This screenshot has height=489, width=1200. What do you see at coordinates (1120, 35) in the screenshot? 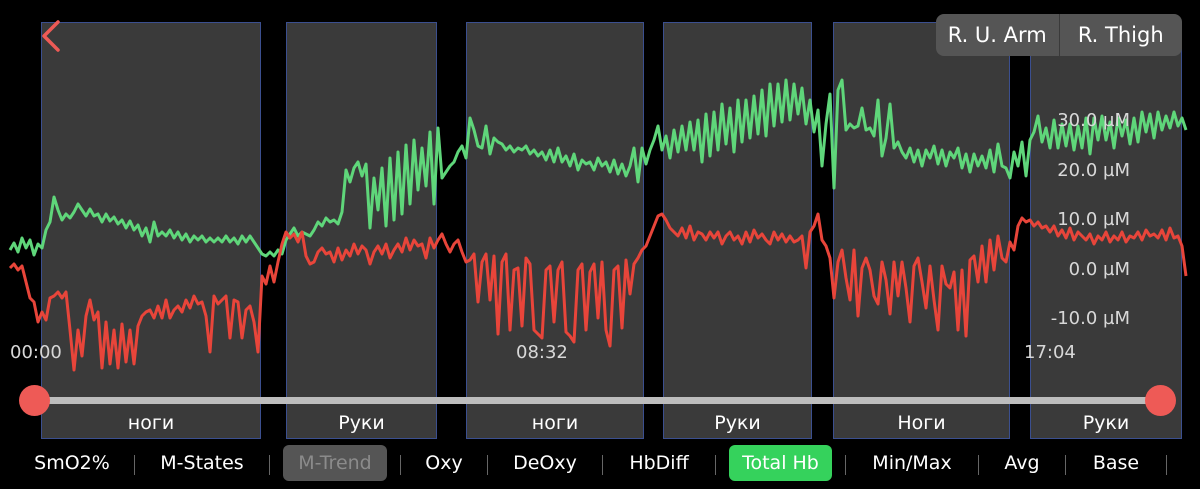
I see `limb-button-r-thigh: R. Thigh` at bounding box center [1120, 35].